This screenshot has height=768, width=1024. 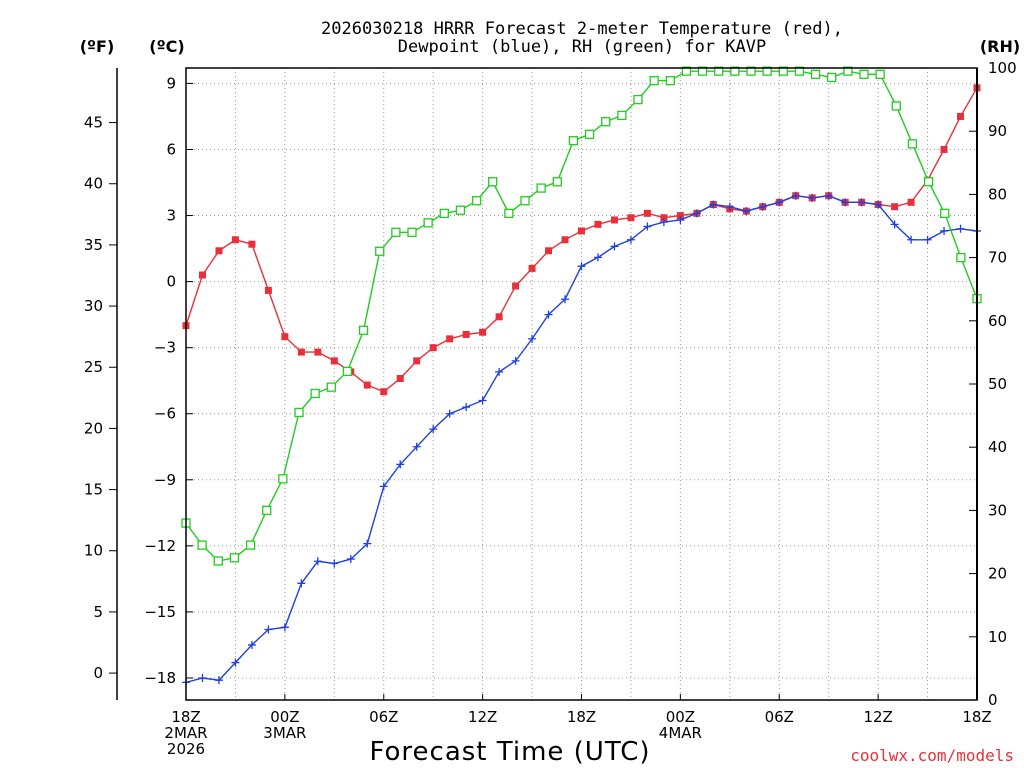 What do you see at coordinates (93, 490) in the screenshot?
I see `fahrenheit-tick-label: 15` at bounding box center [93, 490].